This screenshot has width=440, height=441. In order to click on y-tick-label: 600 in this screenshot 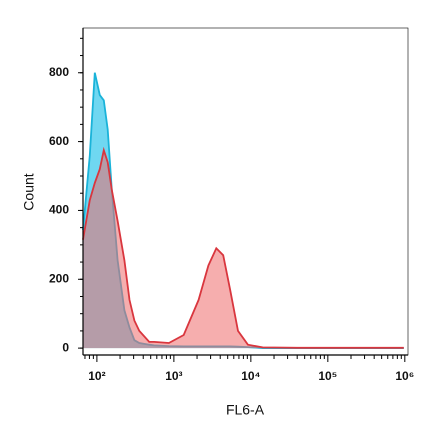, I will do `click(59, 141)`.